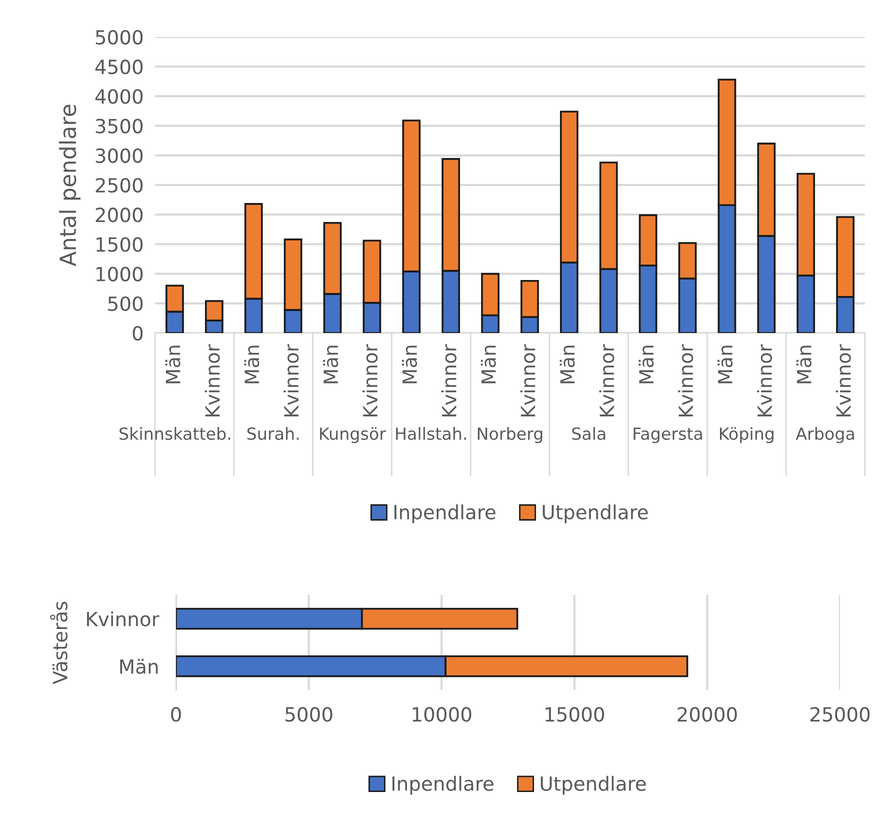 The height and width of the screenshot is (814, 890). What do you see at coordinates (139, 666) in the screenshot?
I see `y-tick-label: Män` at bounding box center [139, 666].